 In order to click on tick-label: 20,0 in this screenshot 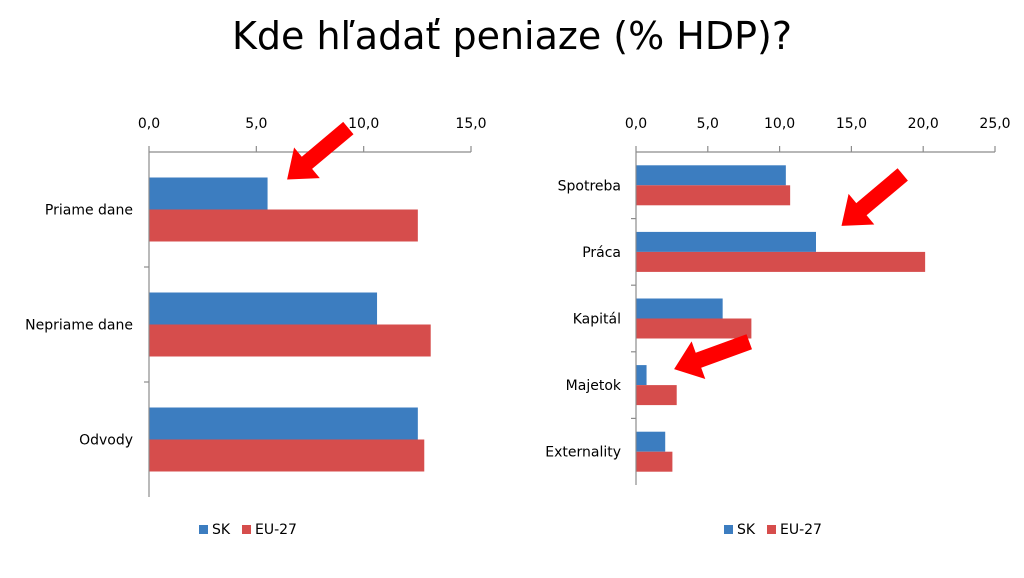, I will do `click(923, 124)`.